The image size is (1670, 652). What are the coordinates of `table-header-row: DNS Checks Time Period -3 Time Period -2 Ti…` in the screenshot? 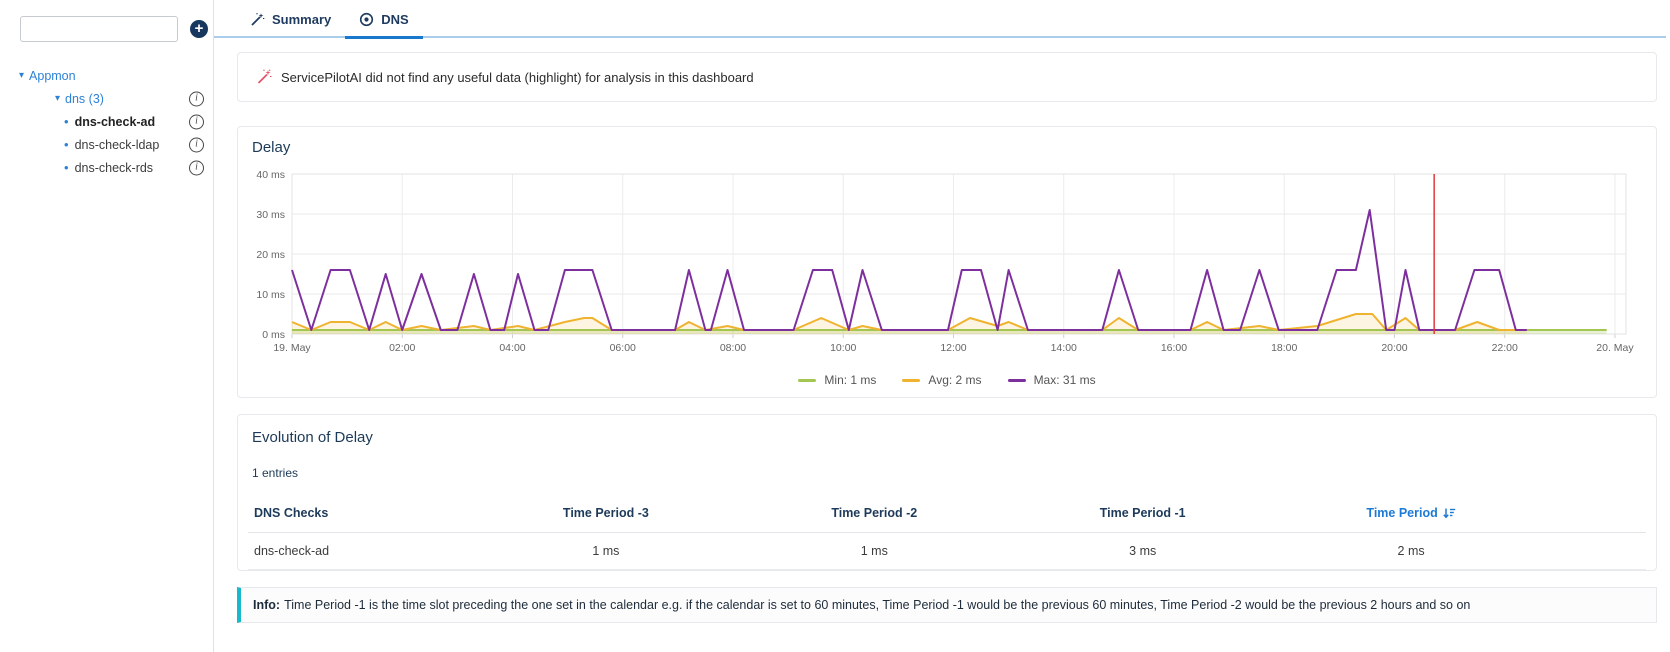 It's located at (947, 513).